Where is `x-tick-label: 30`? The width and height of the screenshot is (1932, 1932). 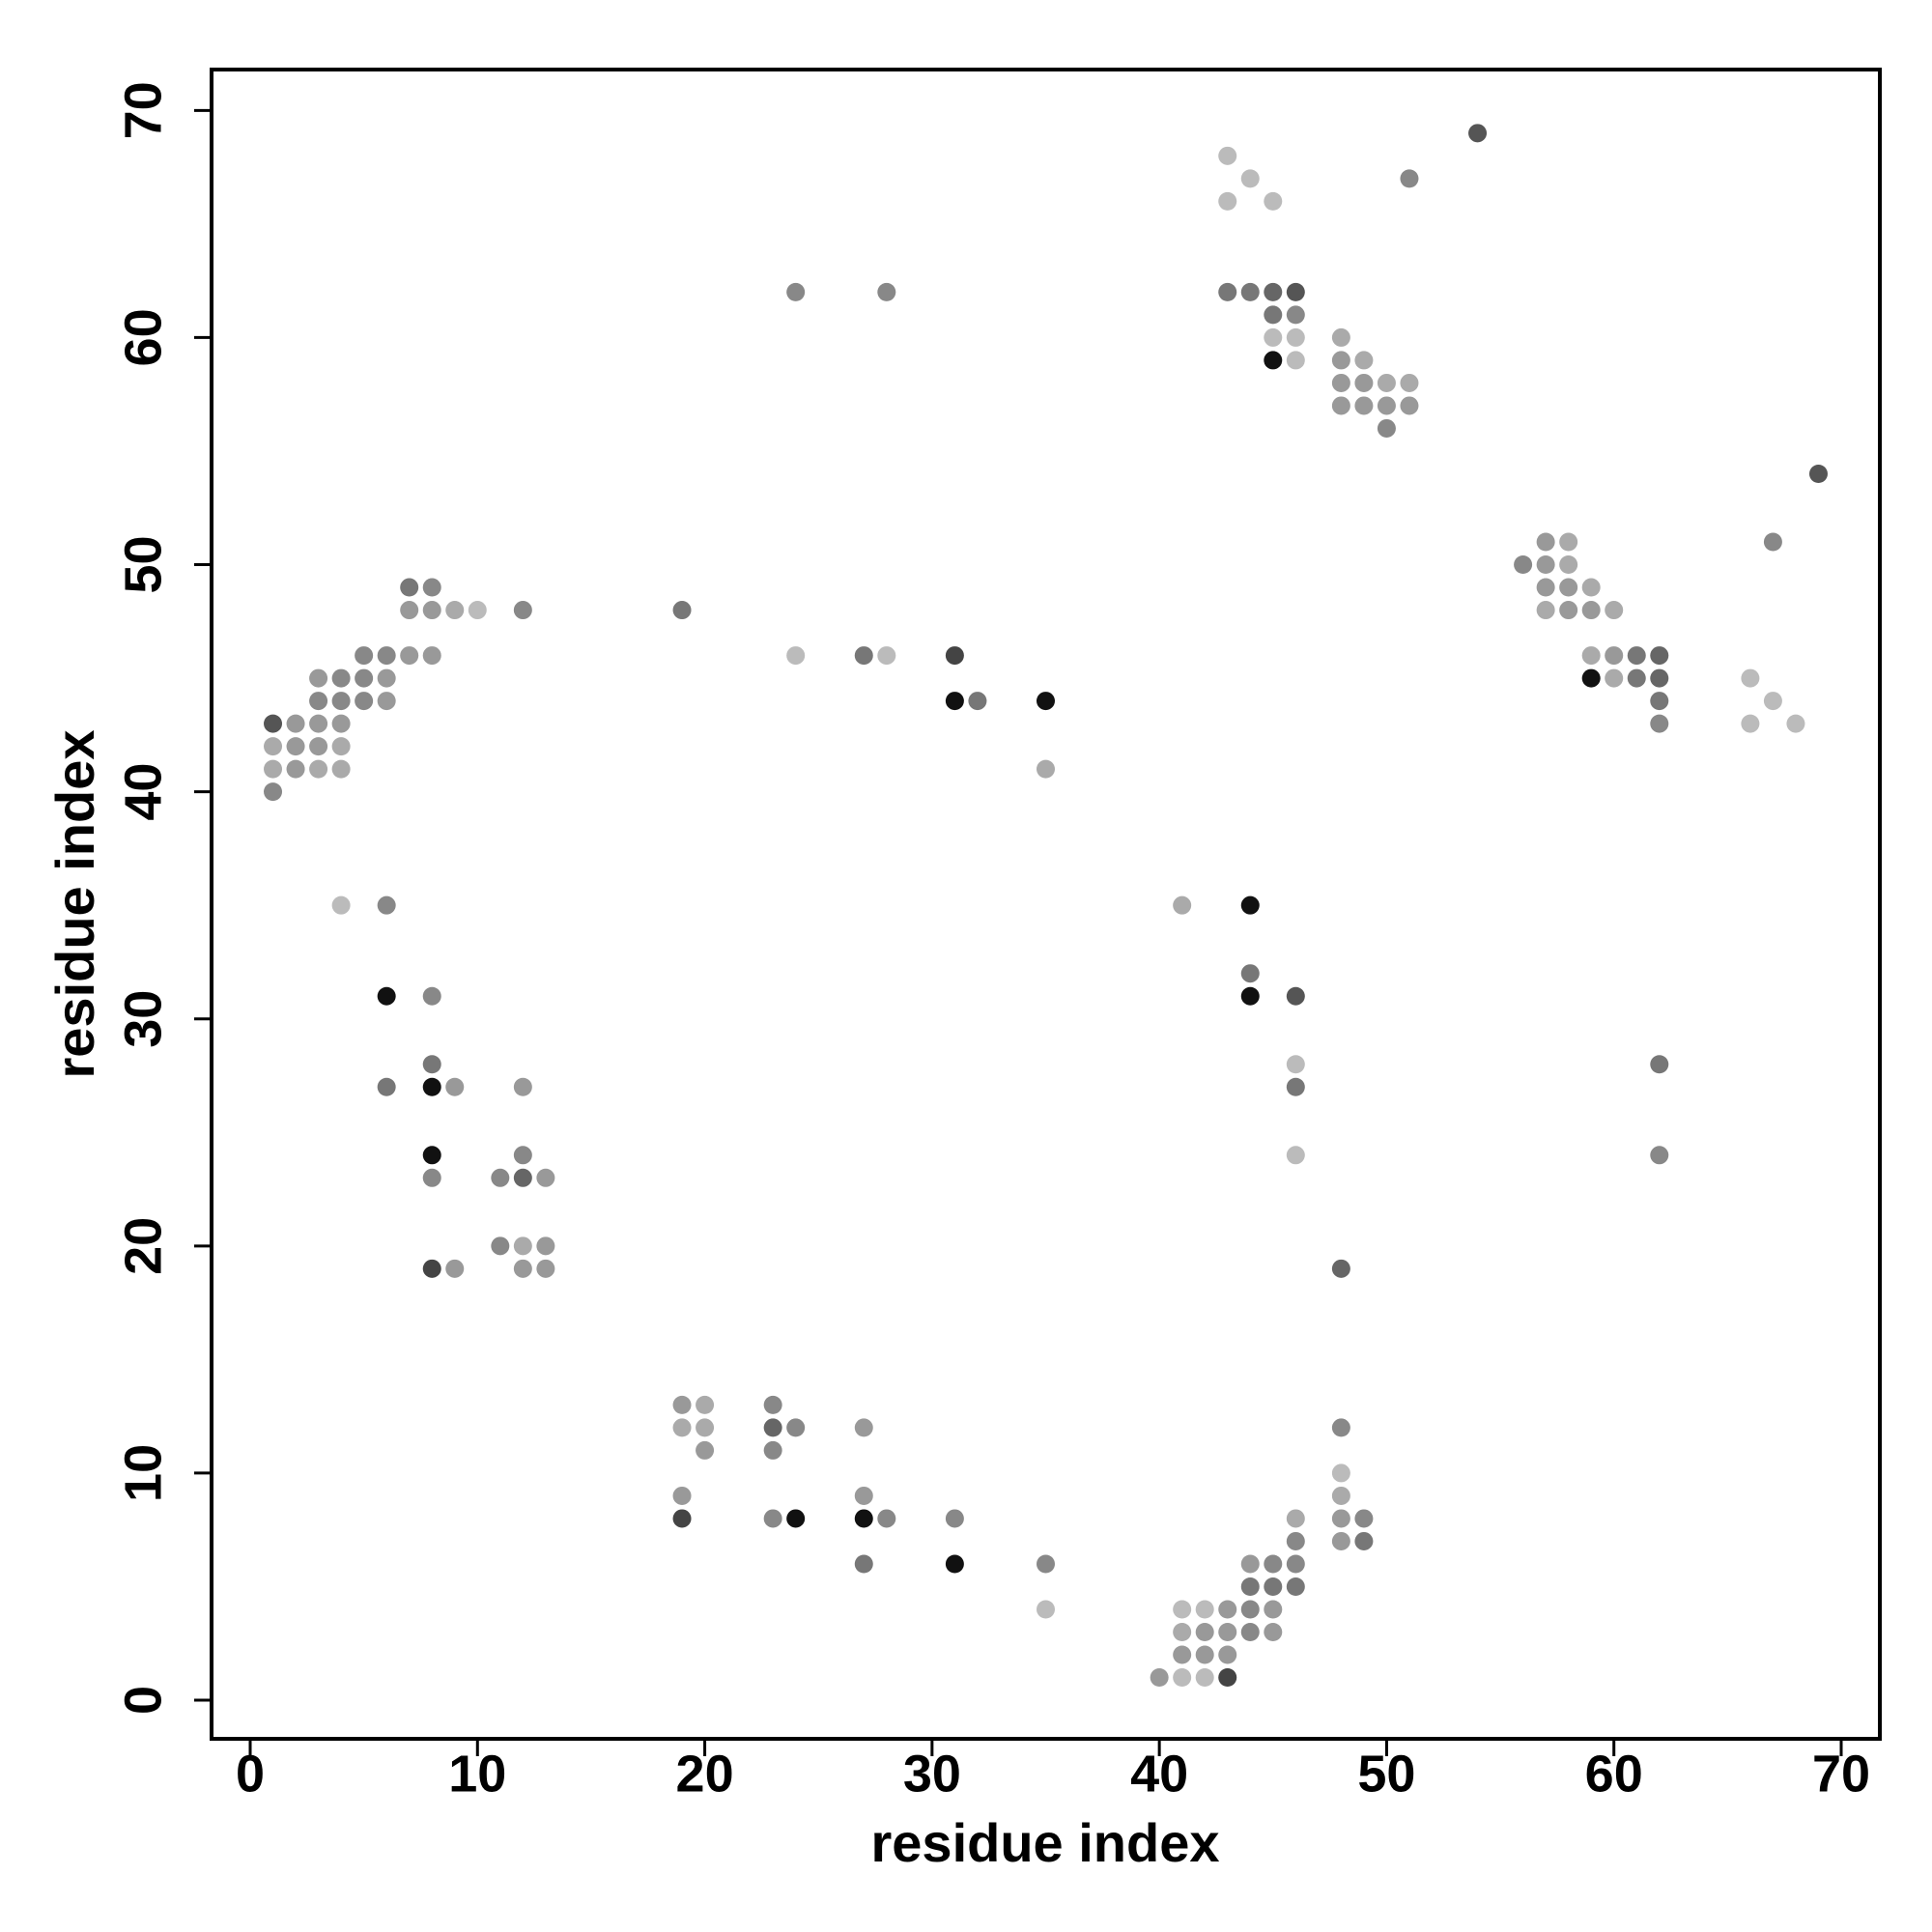 x-tick-label: 30 is located at coordinates (932, 1774).